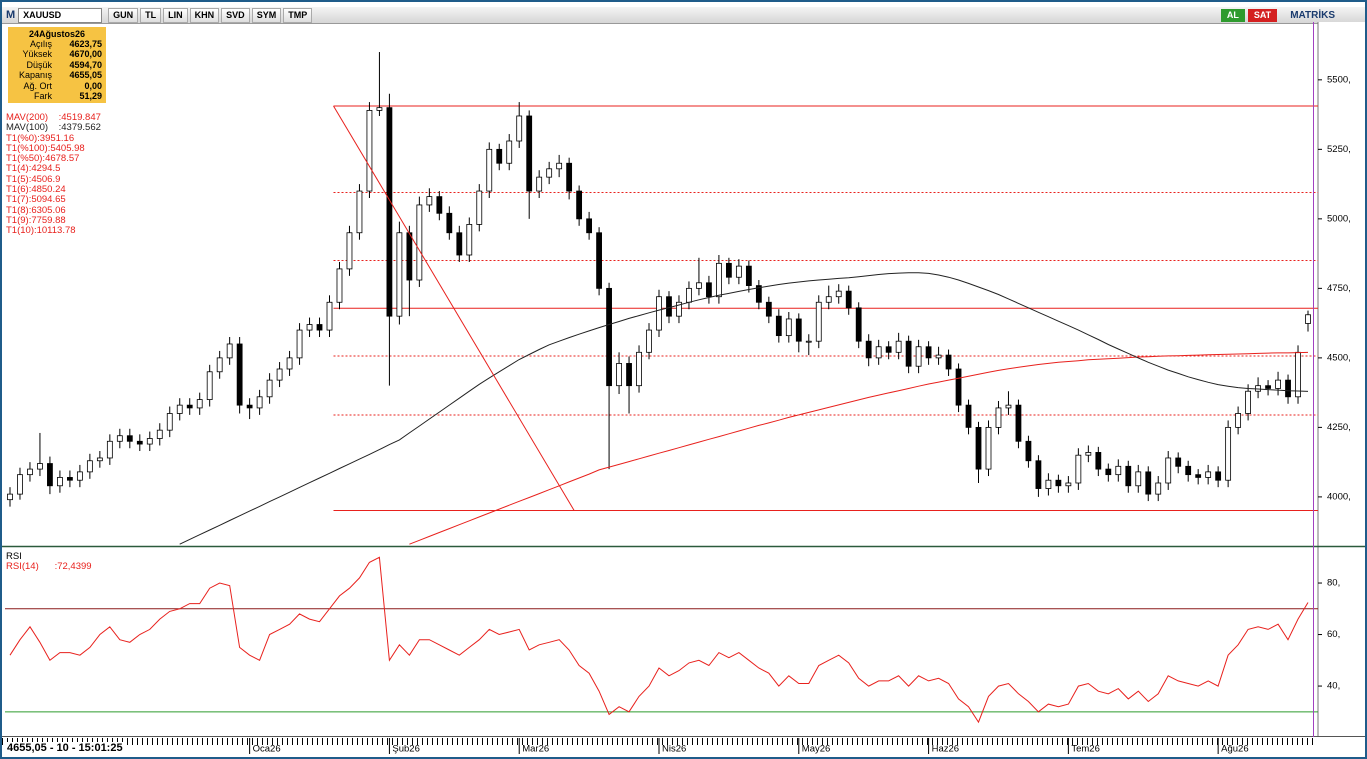  I want to click on toolbar-button: GUN, so click(123, 15).